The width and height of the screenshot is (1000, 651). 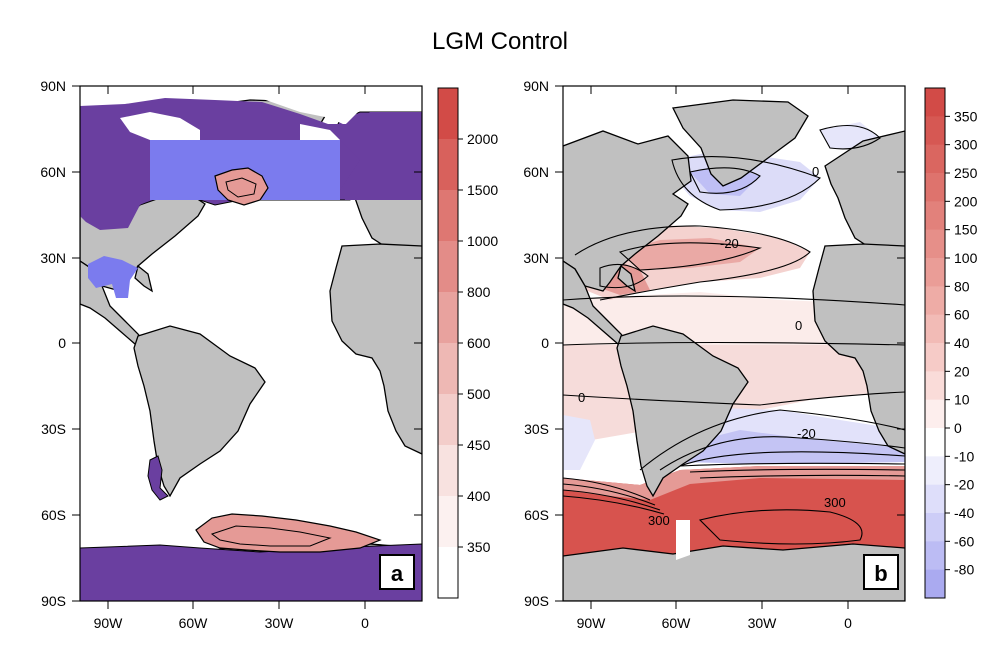 What do you see at coordinates (958, 428) in the screenshot?
I see `panel-b-colorbar-label: 0` at bounding box center [958, 428].